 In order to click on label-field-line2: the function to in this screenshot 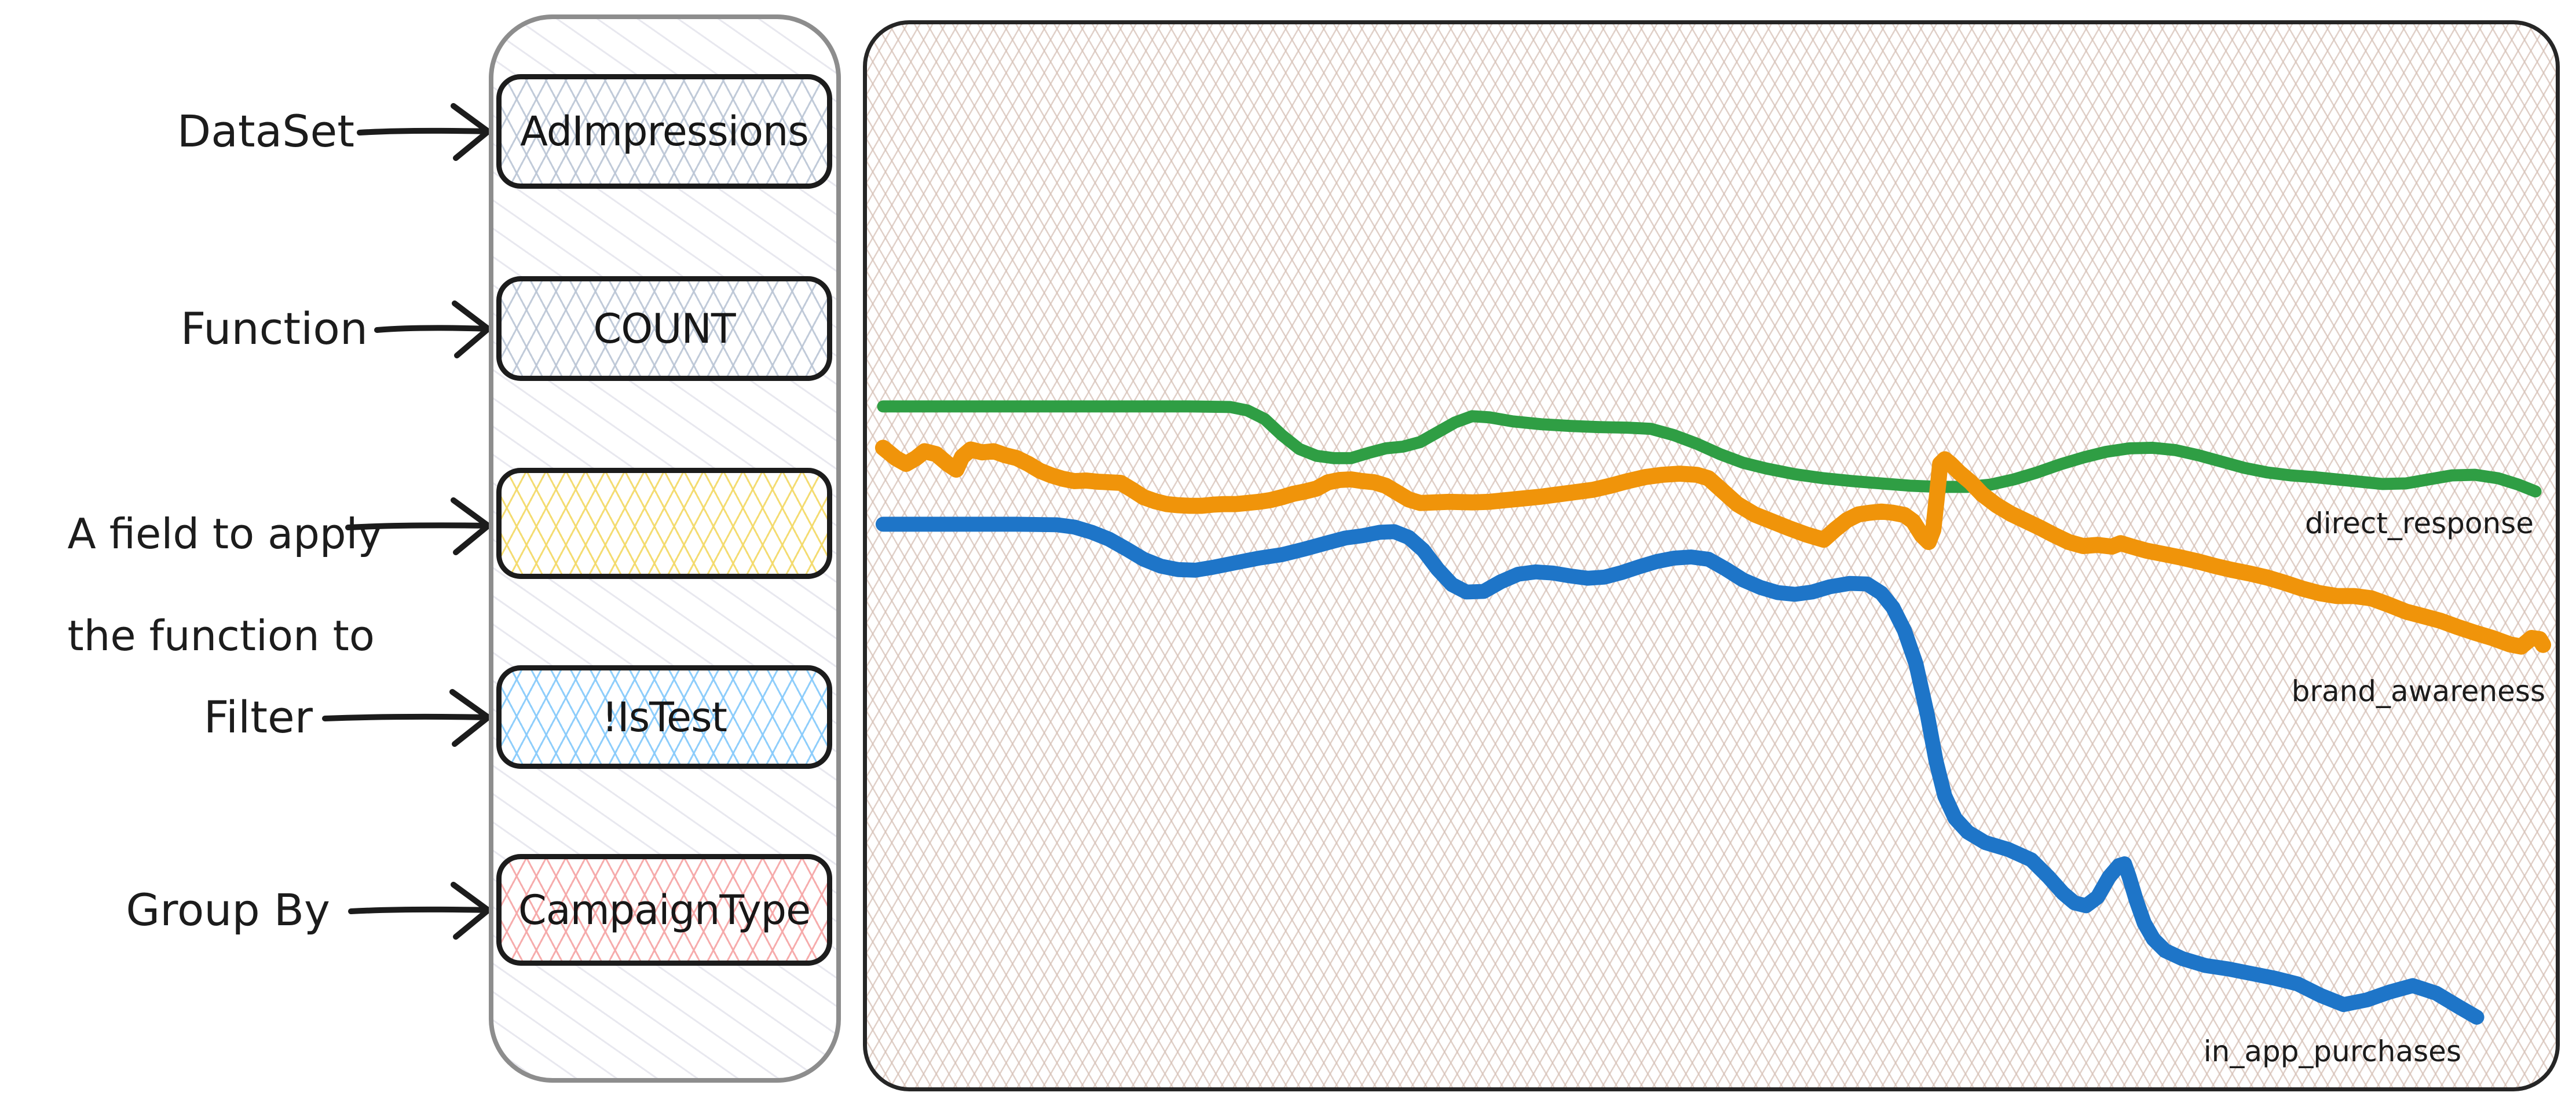, I will do `click(221, 635)`.